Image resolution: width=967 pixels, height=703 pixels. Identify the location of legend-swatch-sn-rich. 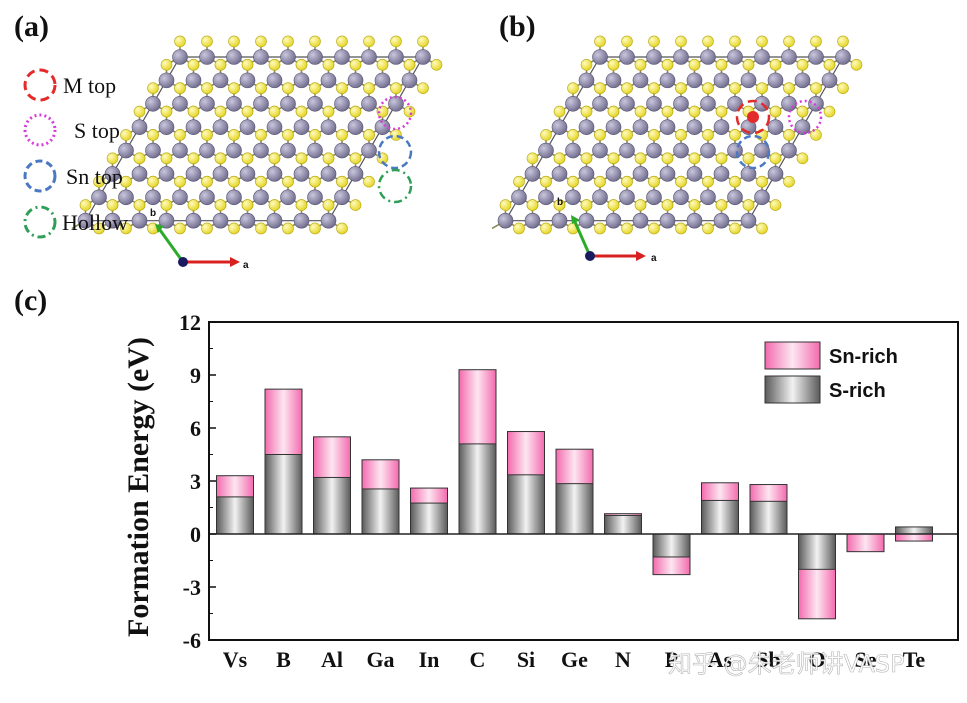
(792, 355).